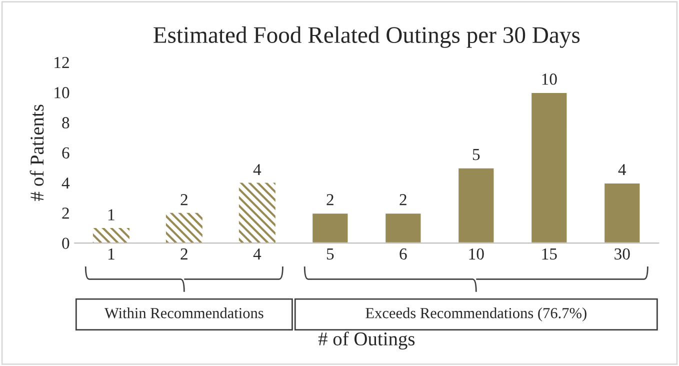  I want to click on y-axis-title: # of Patients, so click(37, 152).